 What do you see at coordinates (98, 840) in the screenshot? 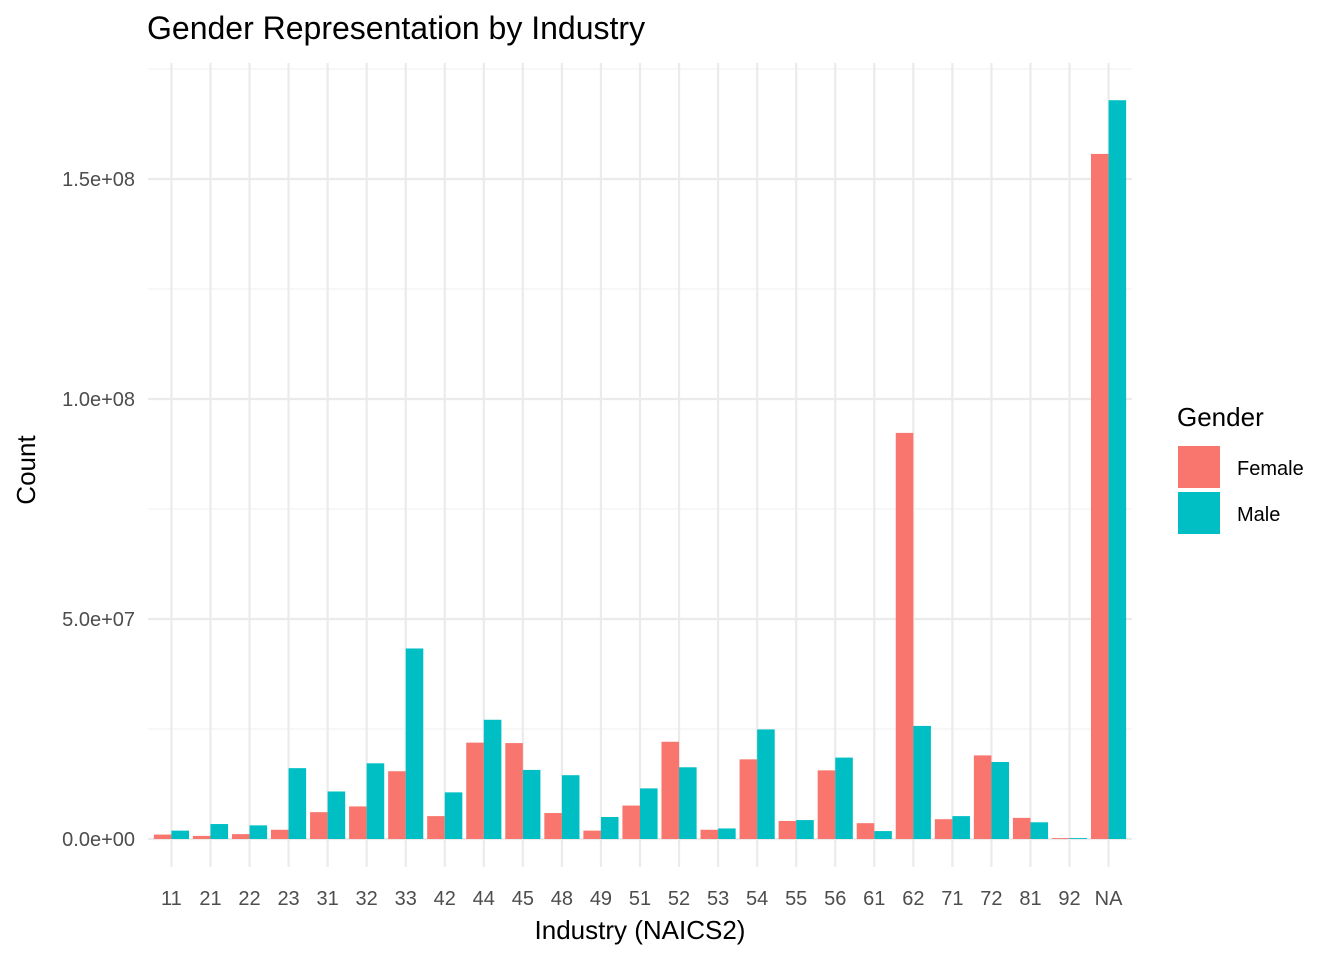
I see `y-tick-label: 0.0e+00` at bounding box center [98, 840].